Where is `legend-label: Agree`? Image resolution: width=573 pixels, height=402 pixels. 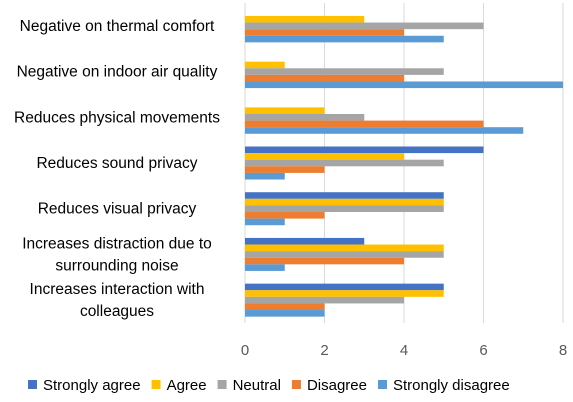 legend-label: Agree is located at coordinates (187, 385).